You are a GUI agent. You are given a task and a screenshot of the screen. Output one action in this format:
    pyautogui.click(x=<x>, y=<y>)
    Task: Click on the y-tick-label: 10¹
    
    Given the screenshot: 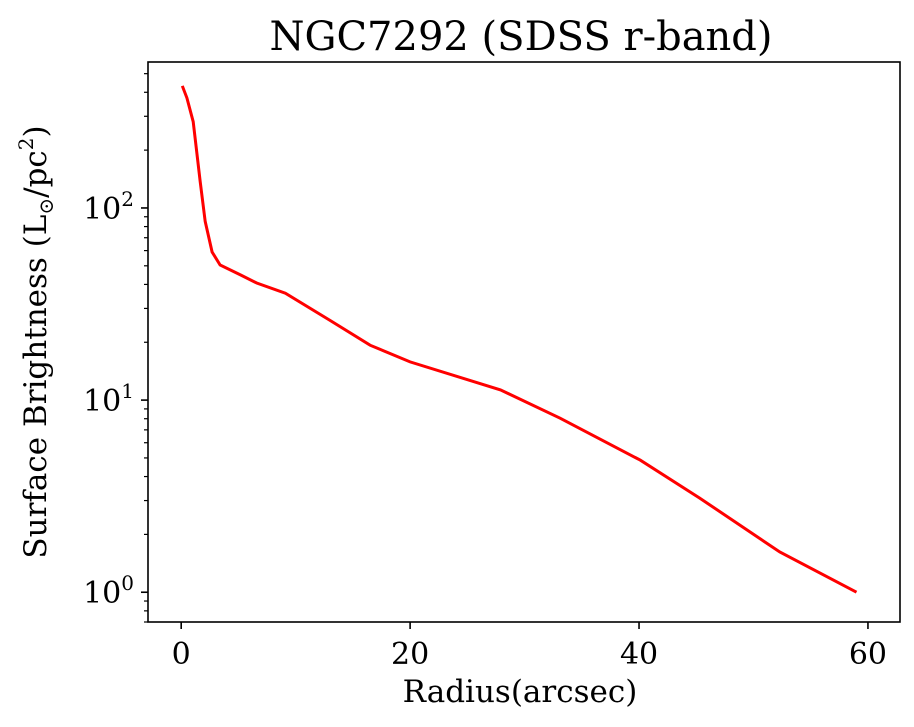 What is the action you would take?
    pyautogui.click(x=108, y=399)
    